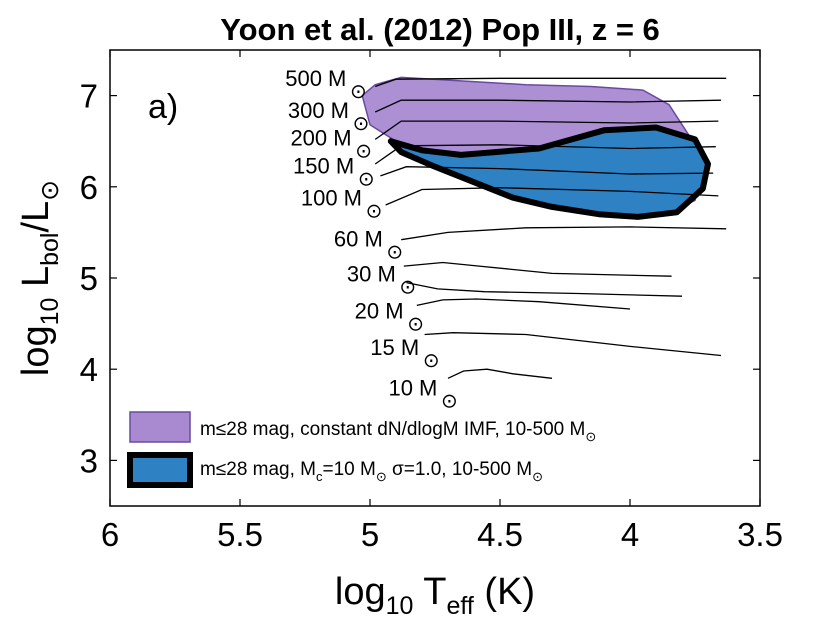  Describe the element at coordinates (89, 96) in the screenshot. I see `y-tick-label: 7` at that location.